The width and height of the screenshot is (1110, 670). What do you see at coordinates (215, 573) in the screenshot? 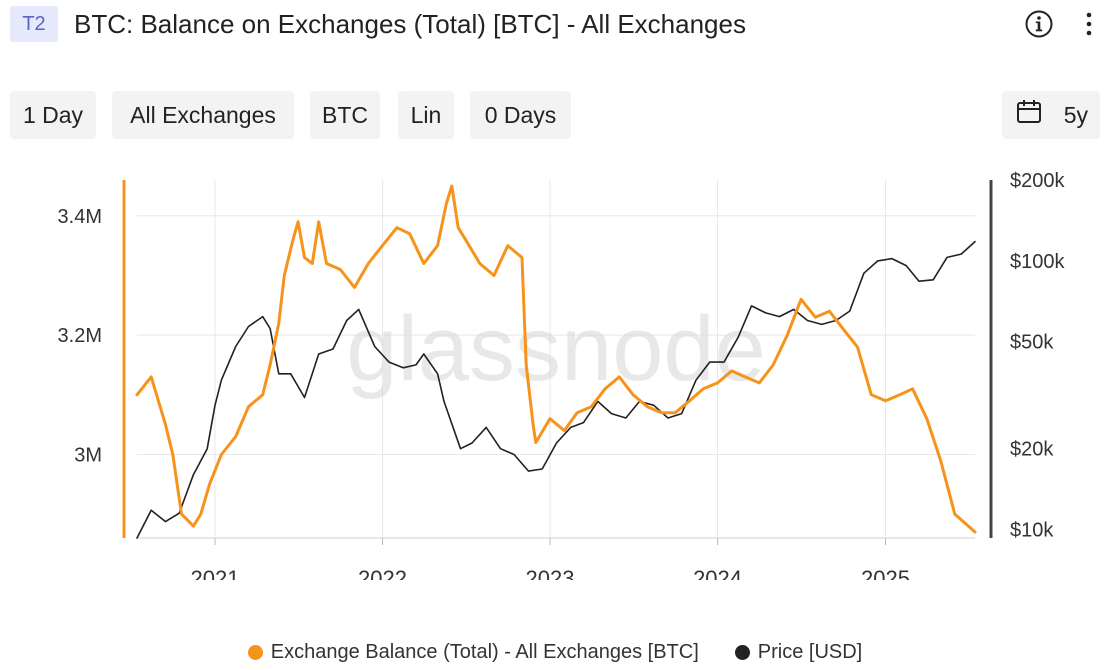
I see `x-tick-label-0: 2021` at bounding box center [215, 573].